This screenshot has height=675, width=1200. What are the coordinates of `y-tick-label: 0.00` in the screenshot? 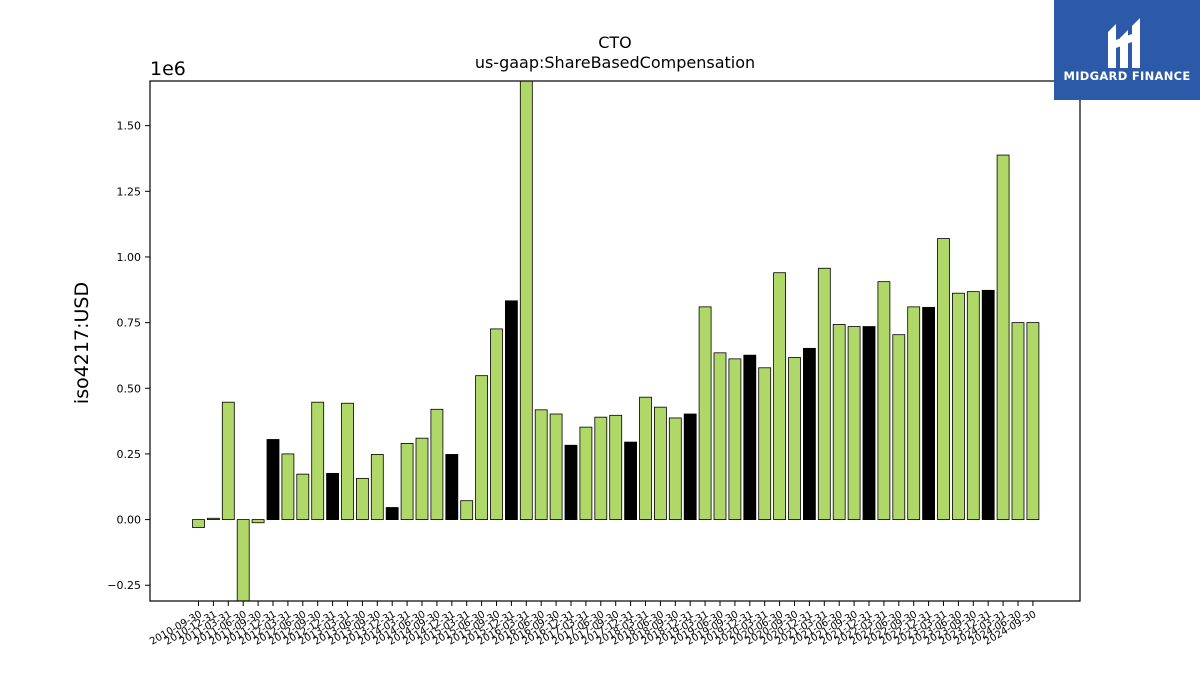 It's located at (129, 520).